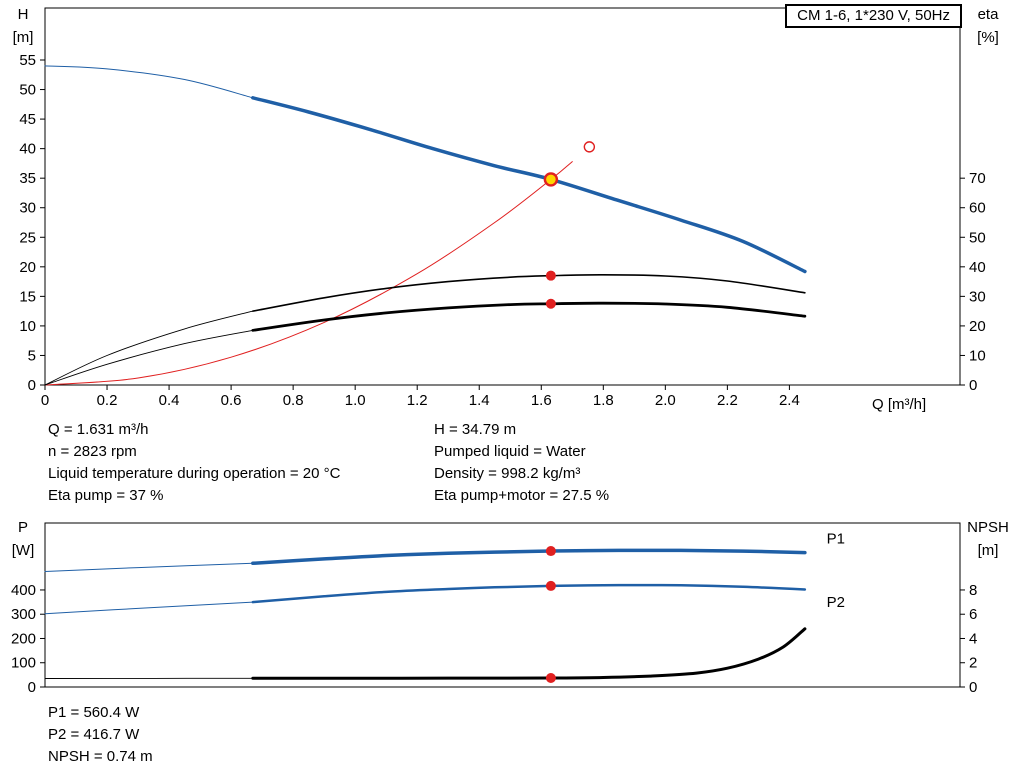 Image resolution: width=1024 pixels, height=781 pixels. I want to click on x-tick-label: 1.6, so click(541, 400).